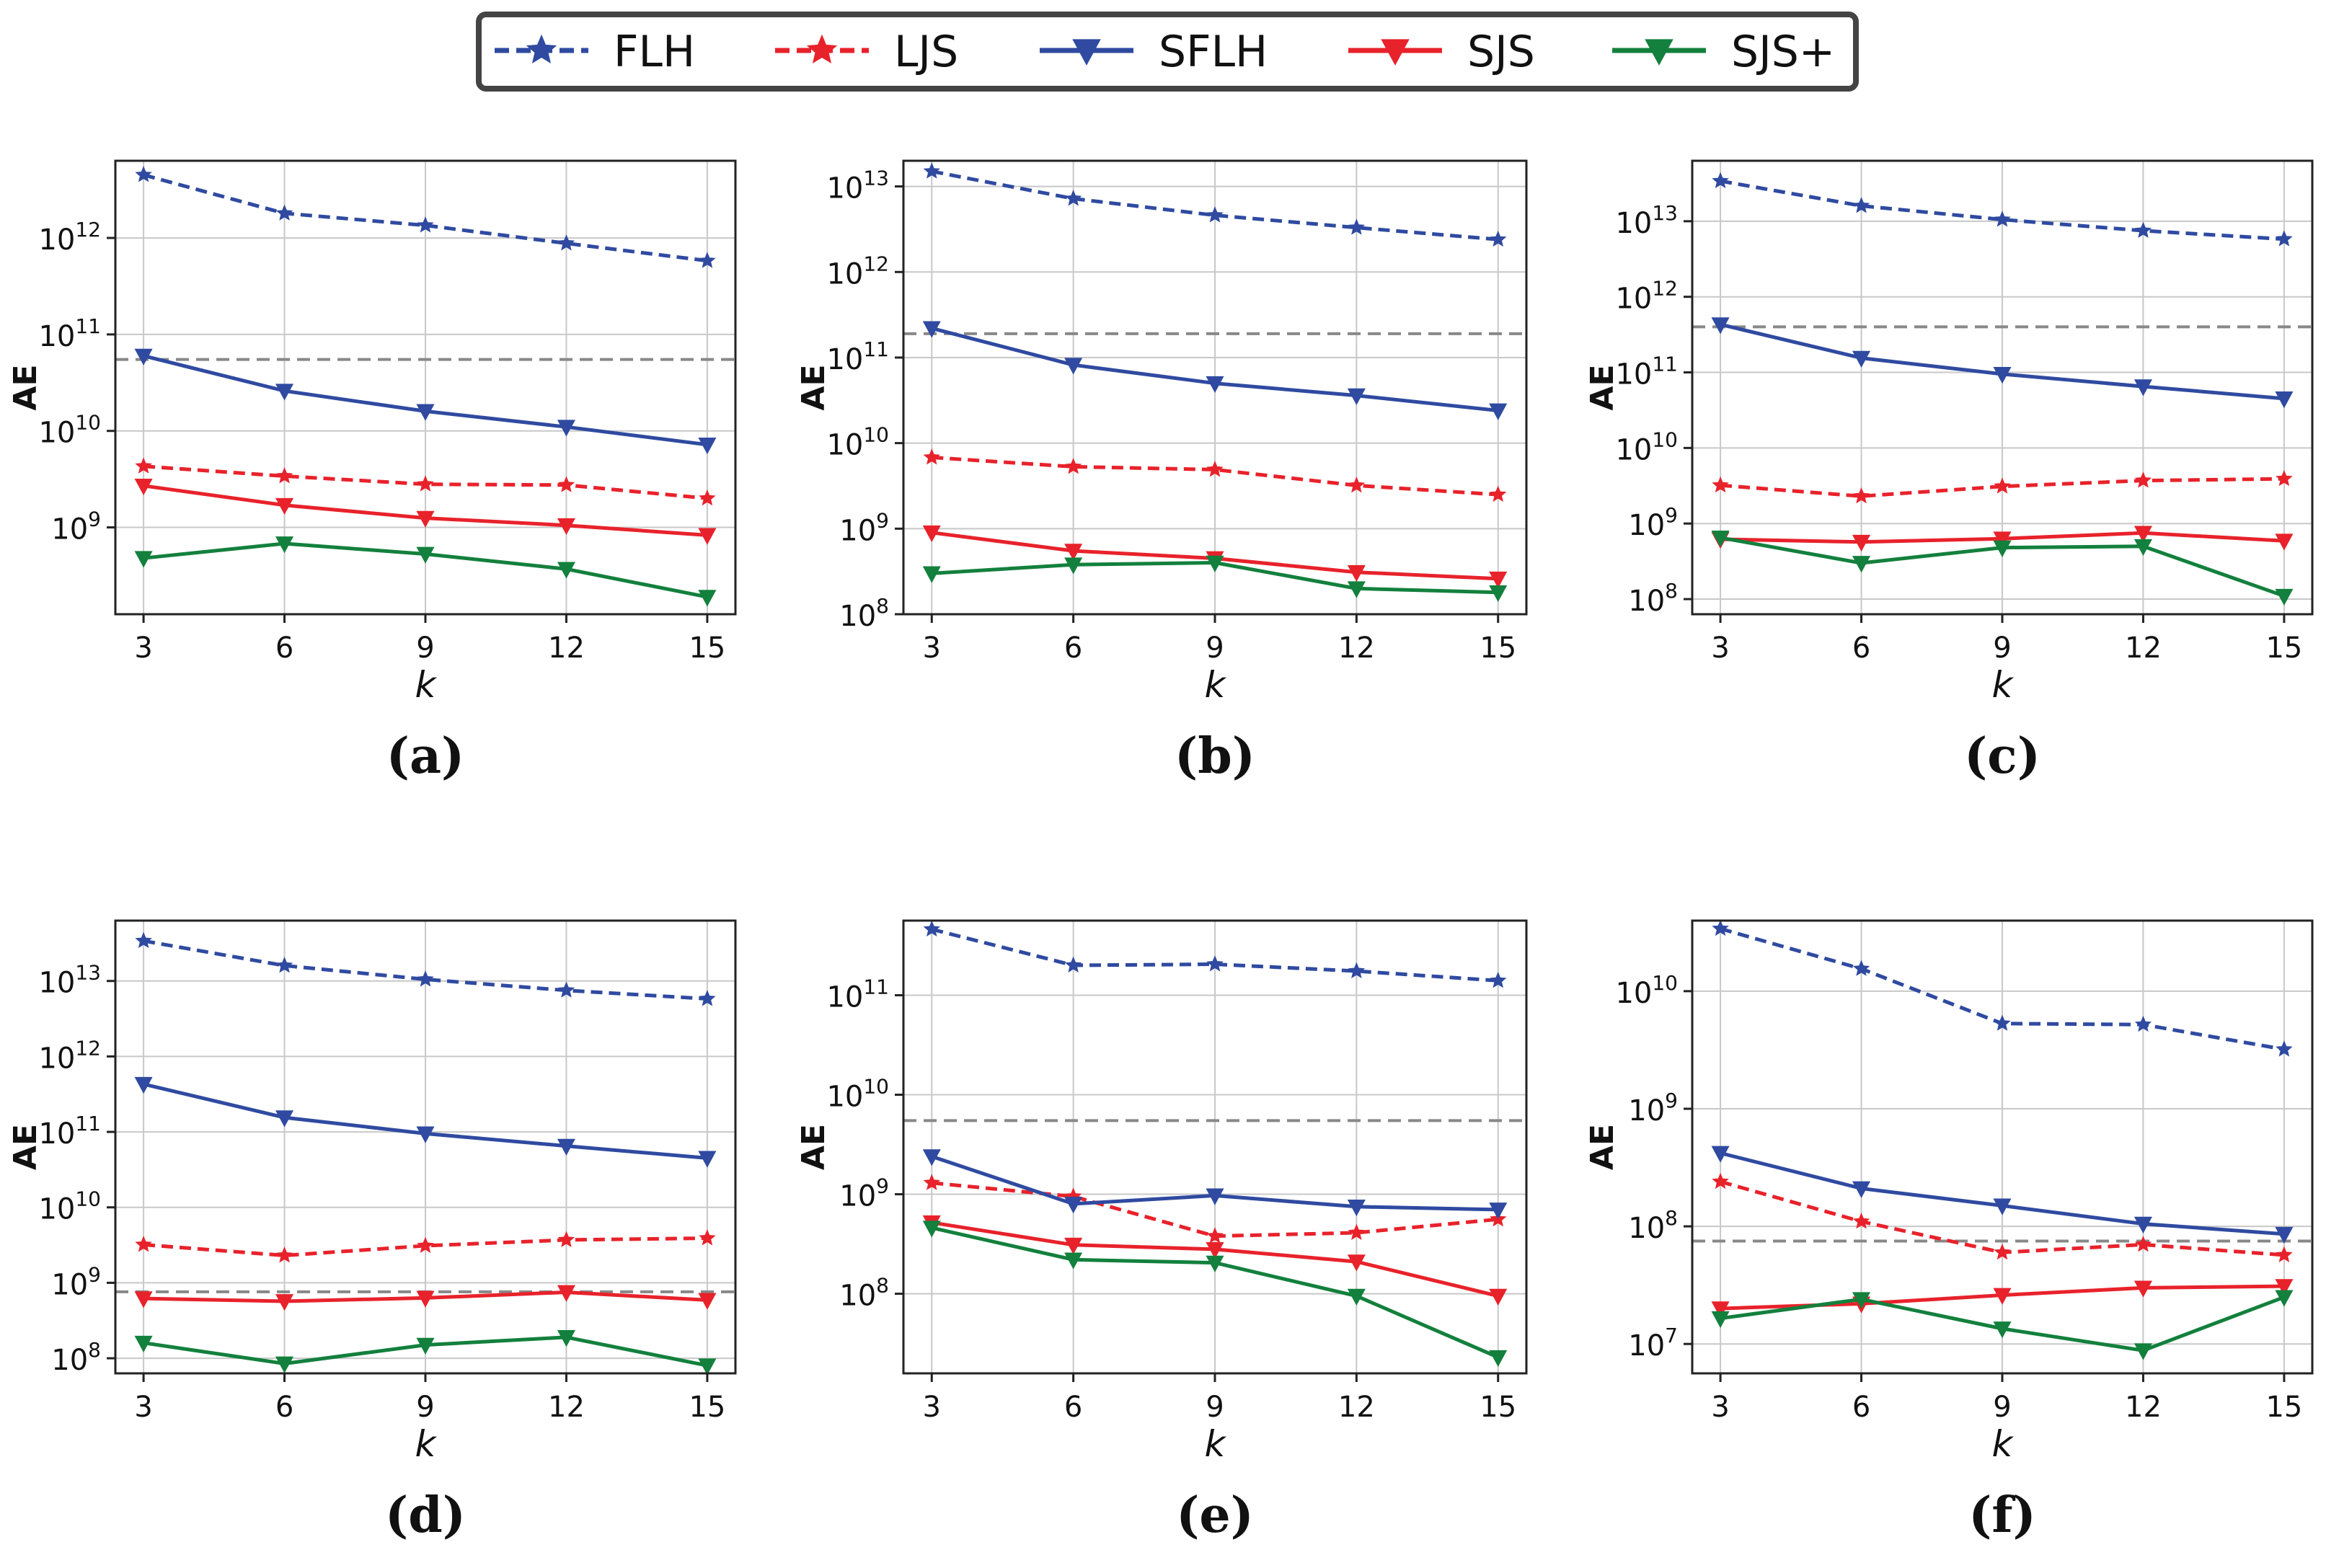 The image size is (2326, 1568). I want to click on chart-panel-c: 3 6 9 12 15 10⁸ 10⁹ 10¹⁰ 10¹¹ 10¹² 1013 k AE (c), so click(1949, 472).